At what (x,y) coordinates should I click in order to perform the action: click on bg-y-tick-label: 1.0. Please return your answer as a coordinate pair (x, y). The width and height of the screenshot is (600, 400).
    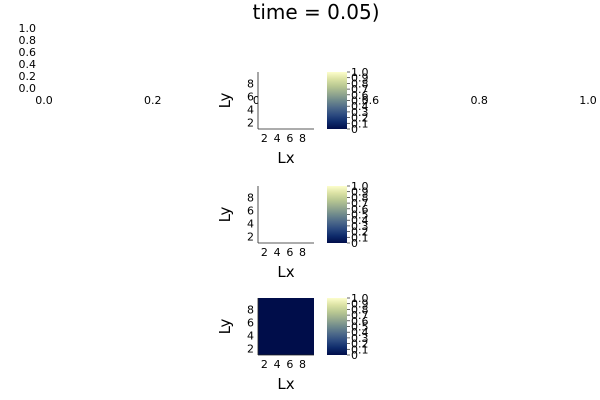
    Looking at the image, I should click on (28, 28).